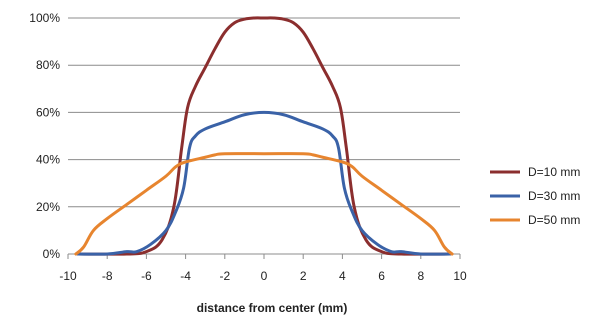  I want to click on x-tick-label: 10, so click(460, 276).